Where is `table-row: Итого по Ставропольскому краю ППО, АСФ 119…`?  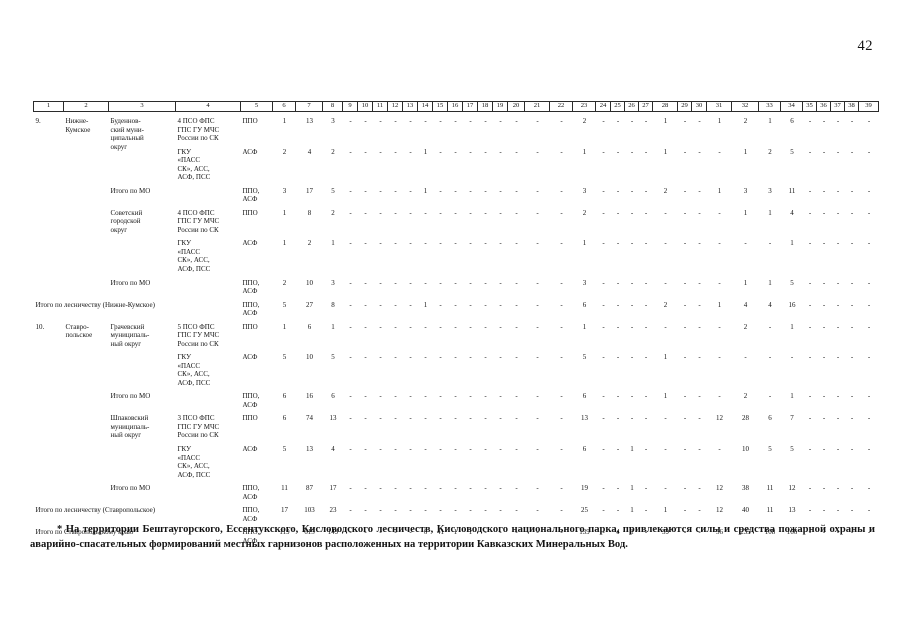 table-row: Итого по Ставропольскому краю ППО, АСФ 119… is located at coordinates (456, 538).